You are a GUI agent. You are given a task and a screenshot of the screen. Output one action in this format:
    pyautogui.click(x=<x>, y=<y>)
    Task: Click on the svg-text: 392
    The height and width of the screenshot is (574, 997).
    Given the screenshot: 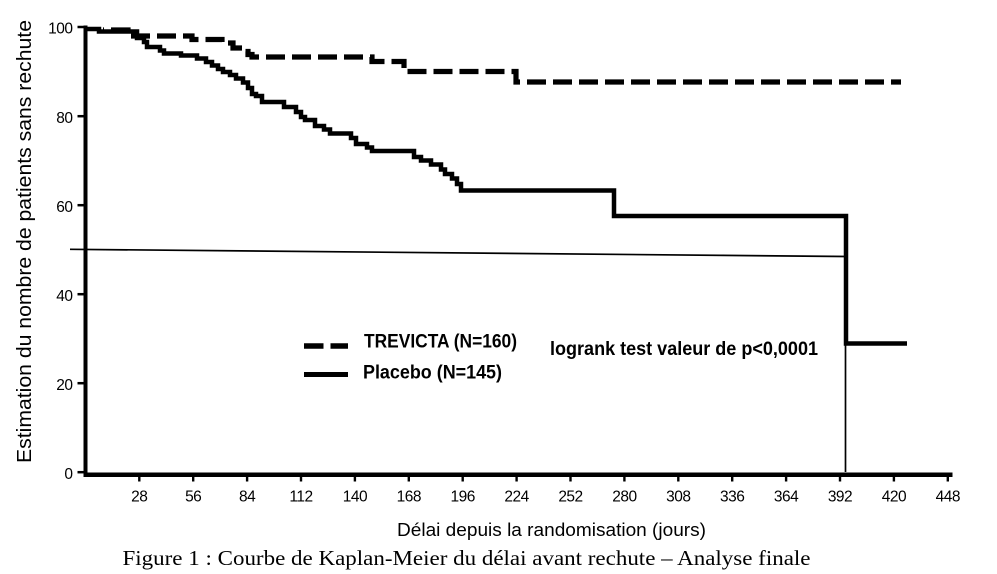 What is the action you would take?
    pyautogui.click(x=840, y=497)
    